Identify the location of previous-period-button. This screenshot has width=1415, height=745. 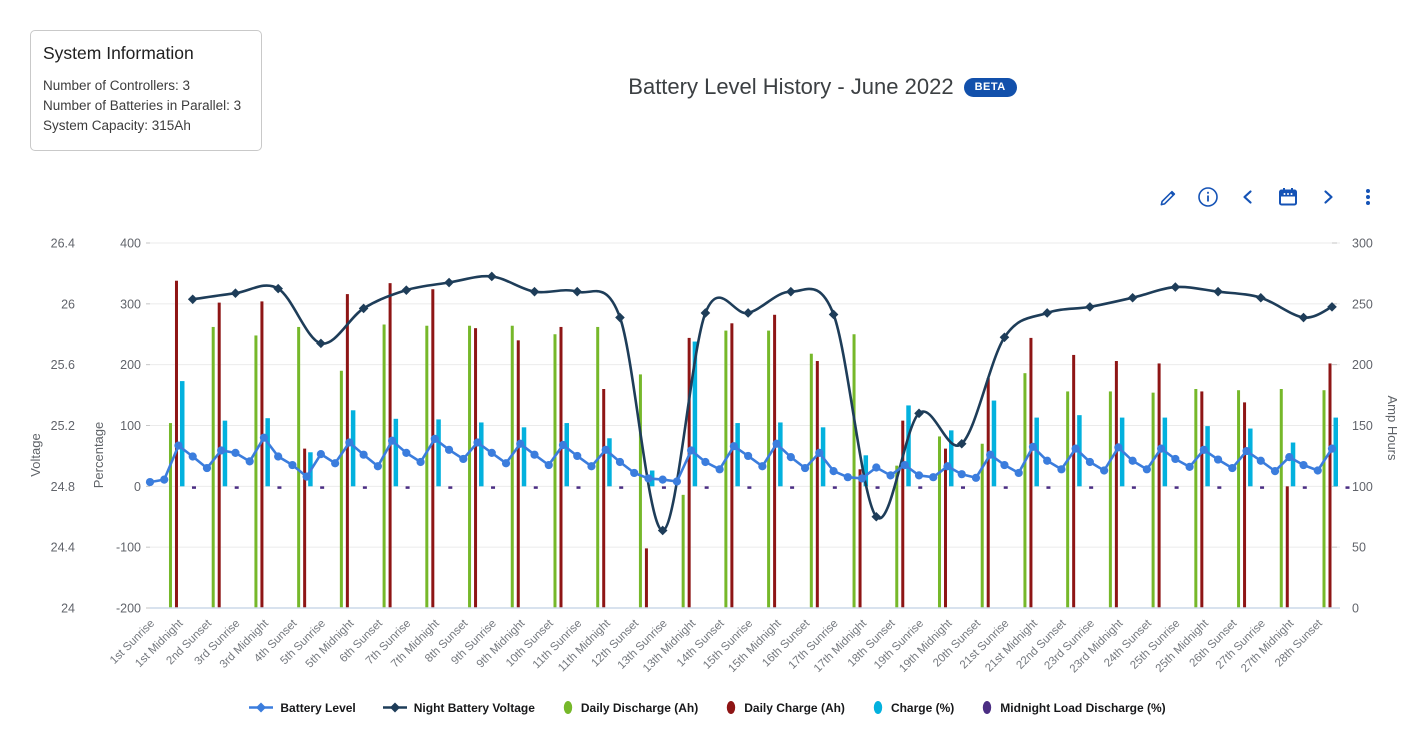
(1248, 197).